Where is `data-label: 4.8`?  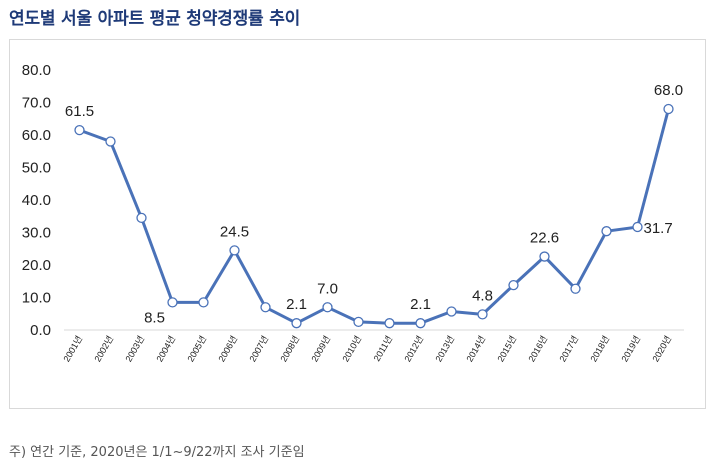
data-label: 4.8 is located at coordinates (482, 295).